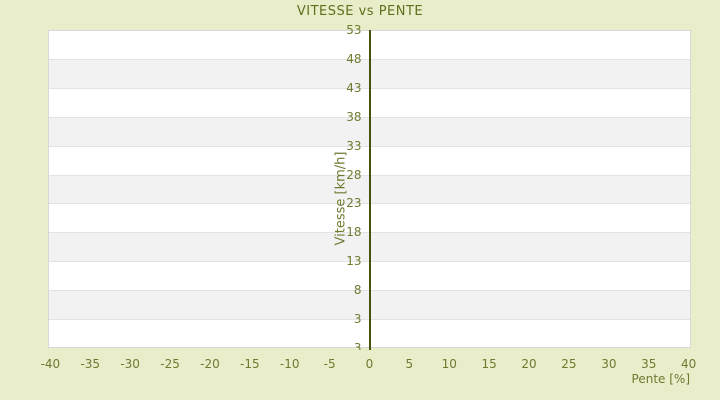  I want to click on x-tick-label: 15, so click(489, 364).